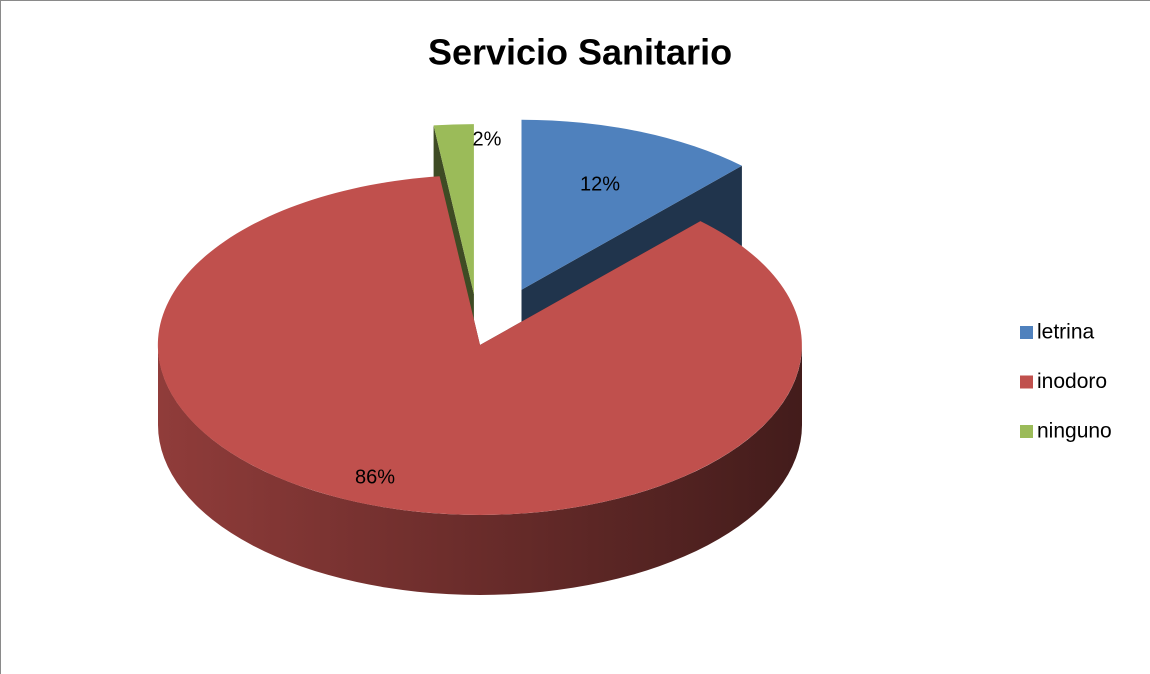 This screenshot has height=674, width=1150. What do you see at coordinates (1072, 381) in the screenshot?
I see `legend-label: inodoro` at bounding box center [1072, 381].